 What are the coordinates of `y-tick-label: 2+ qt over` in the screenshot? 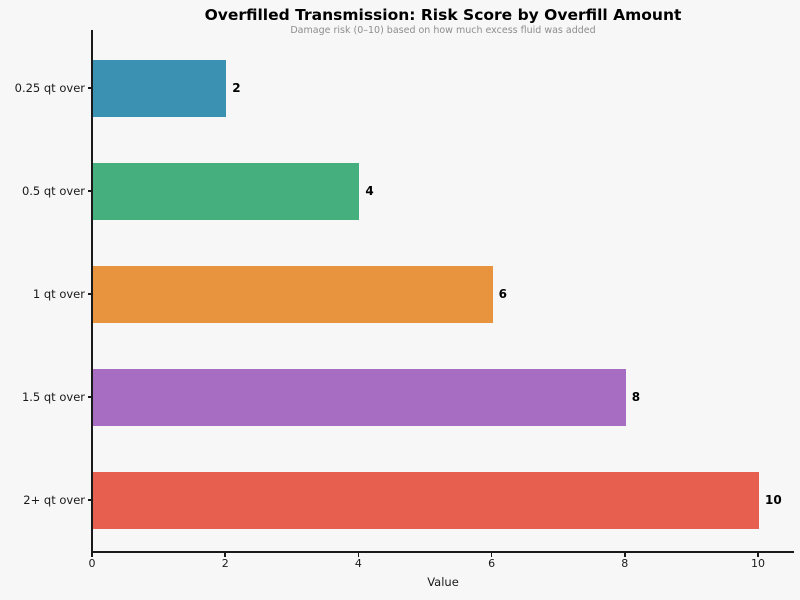 It's located at (54, 500).